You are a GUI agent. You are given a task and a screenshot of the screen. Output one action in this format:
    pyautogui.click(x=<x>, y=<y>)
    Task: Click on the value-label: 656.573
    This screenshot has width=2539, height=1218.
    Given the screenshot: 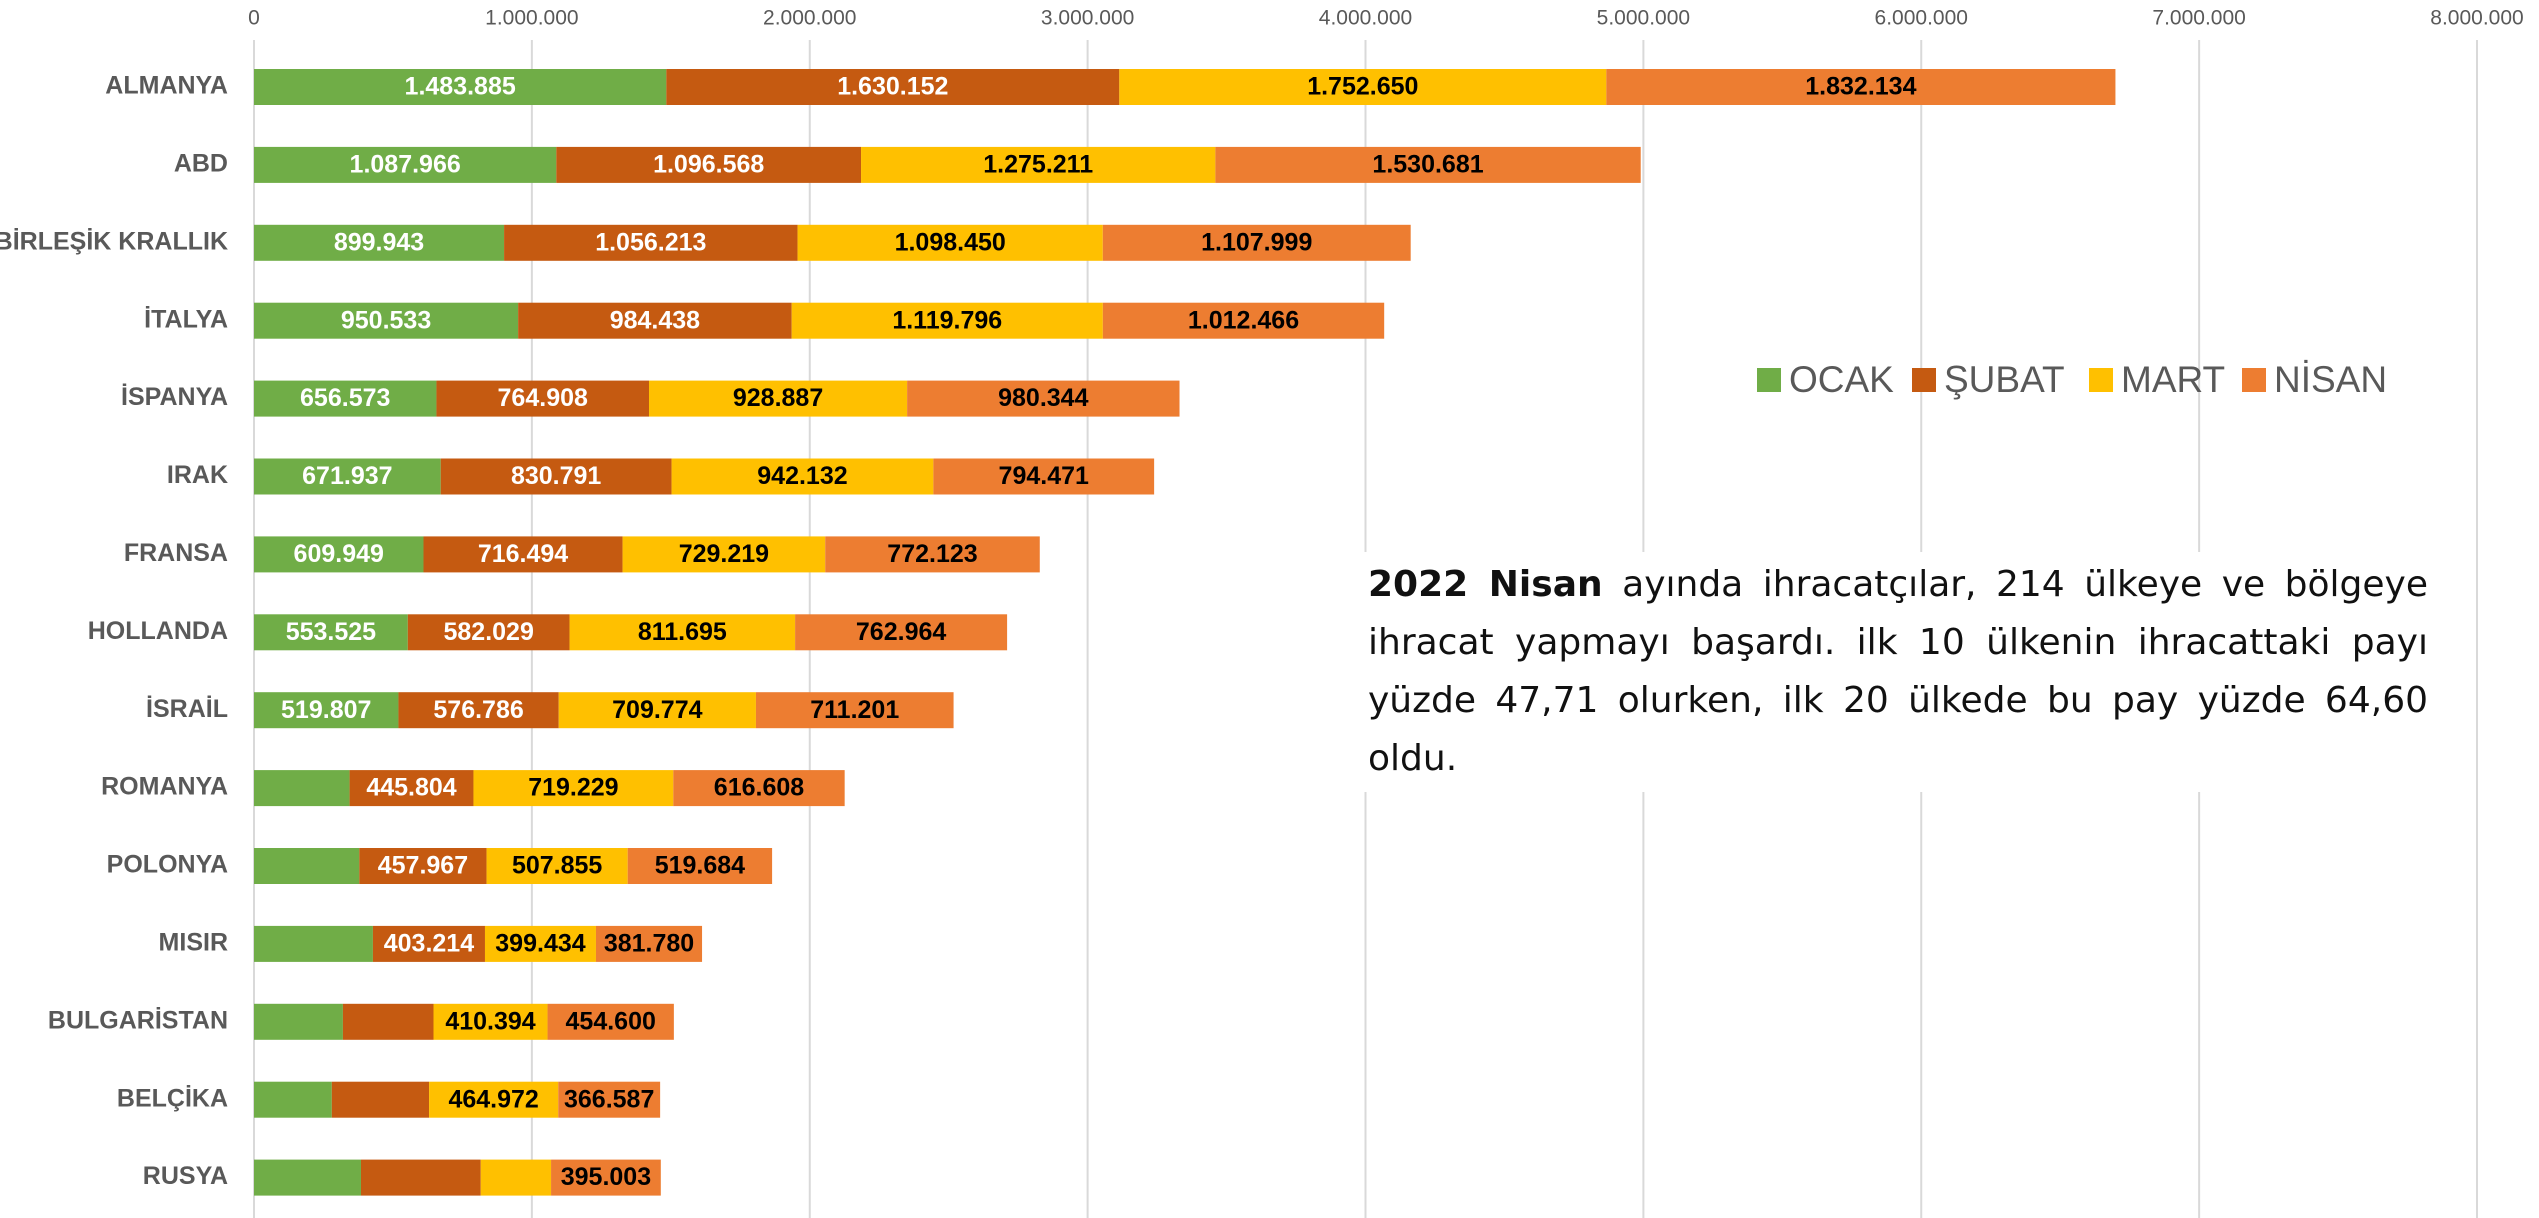 What is the action you would take?
    pyautogui.click(x=345, y=398)
    